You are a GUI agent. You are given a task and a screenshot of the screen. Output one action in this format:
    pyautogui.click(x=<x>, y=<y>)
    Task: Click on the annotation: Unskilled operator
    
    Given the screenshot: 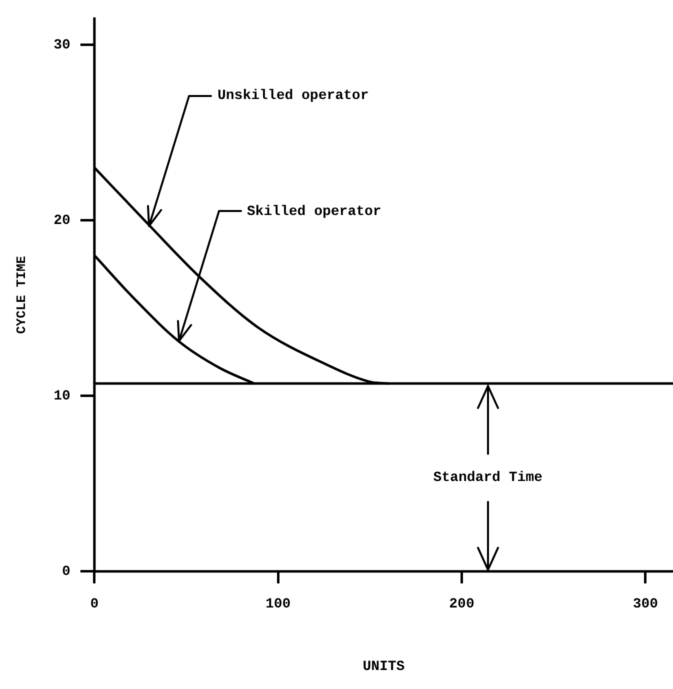 What is the action you would take?
    pyautogui.click(x=293, y=96)
    